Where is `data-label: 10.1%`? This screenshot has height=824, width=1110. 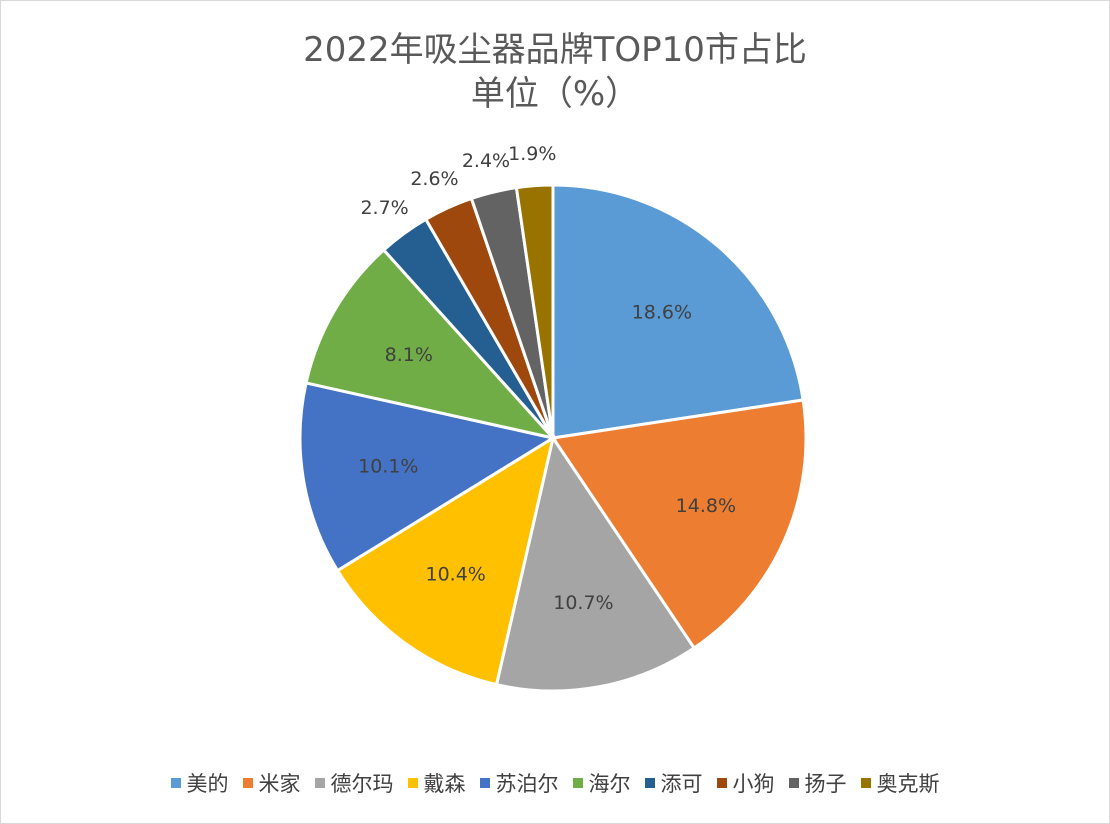 data-label: 10.1% is located at coordinates (388, 467).